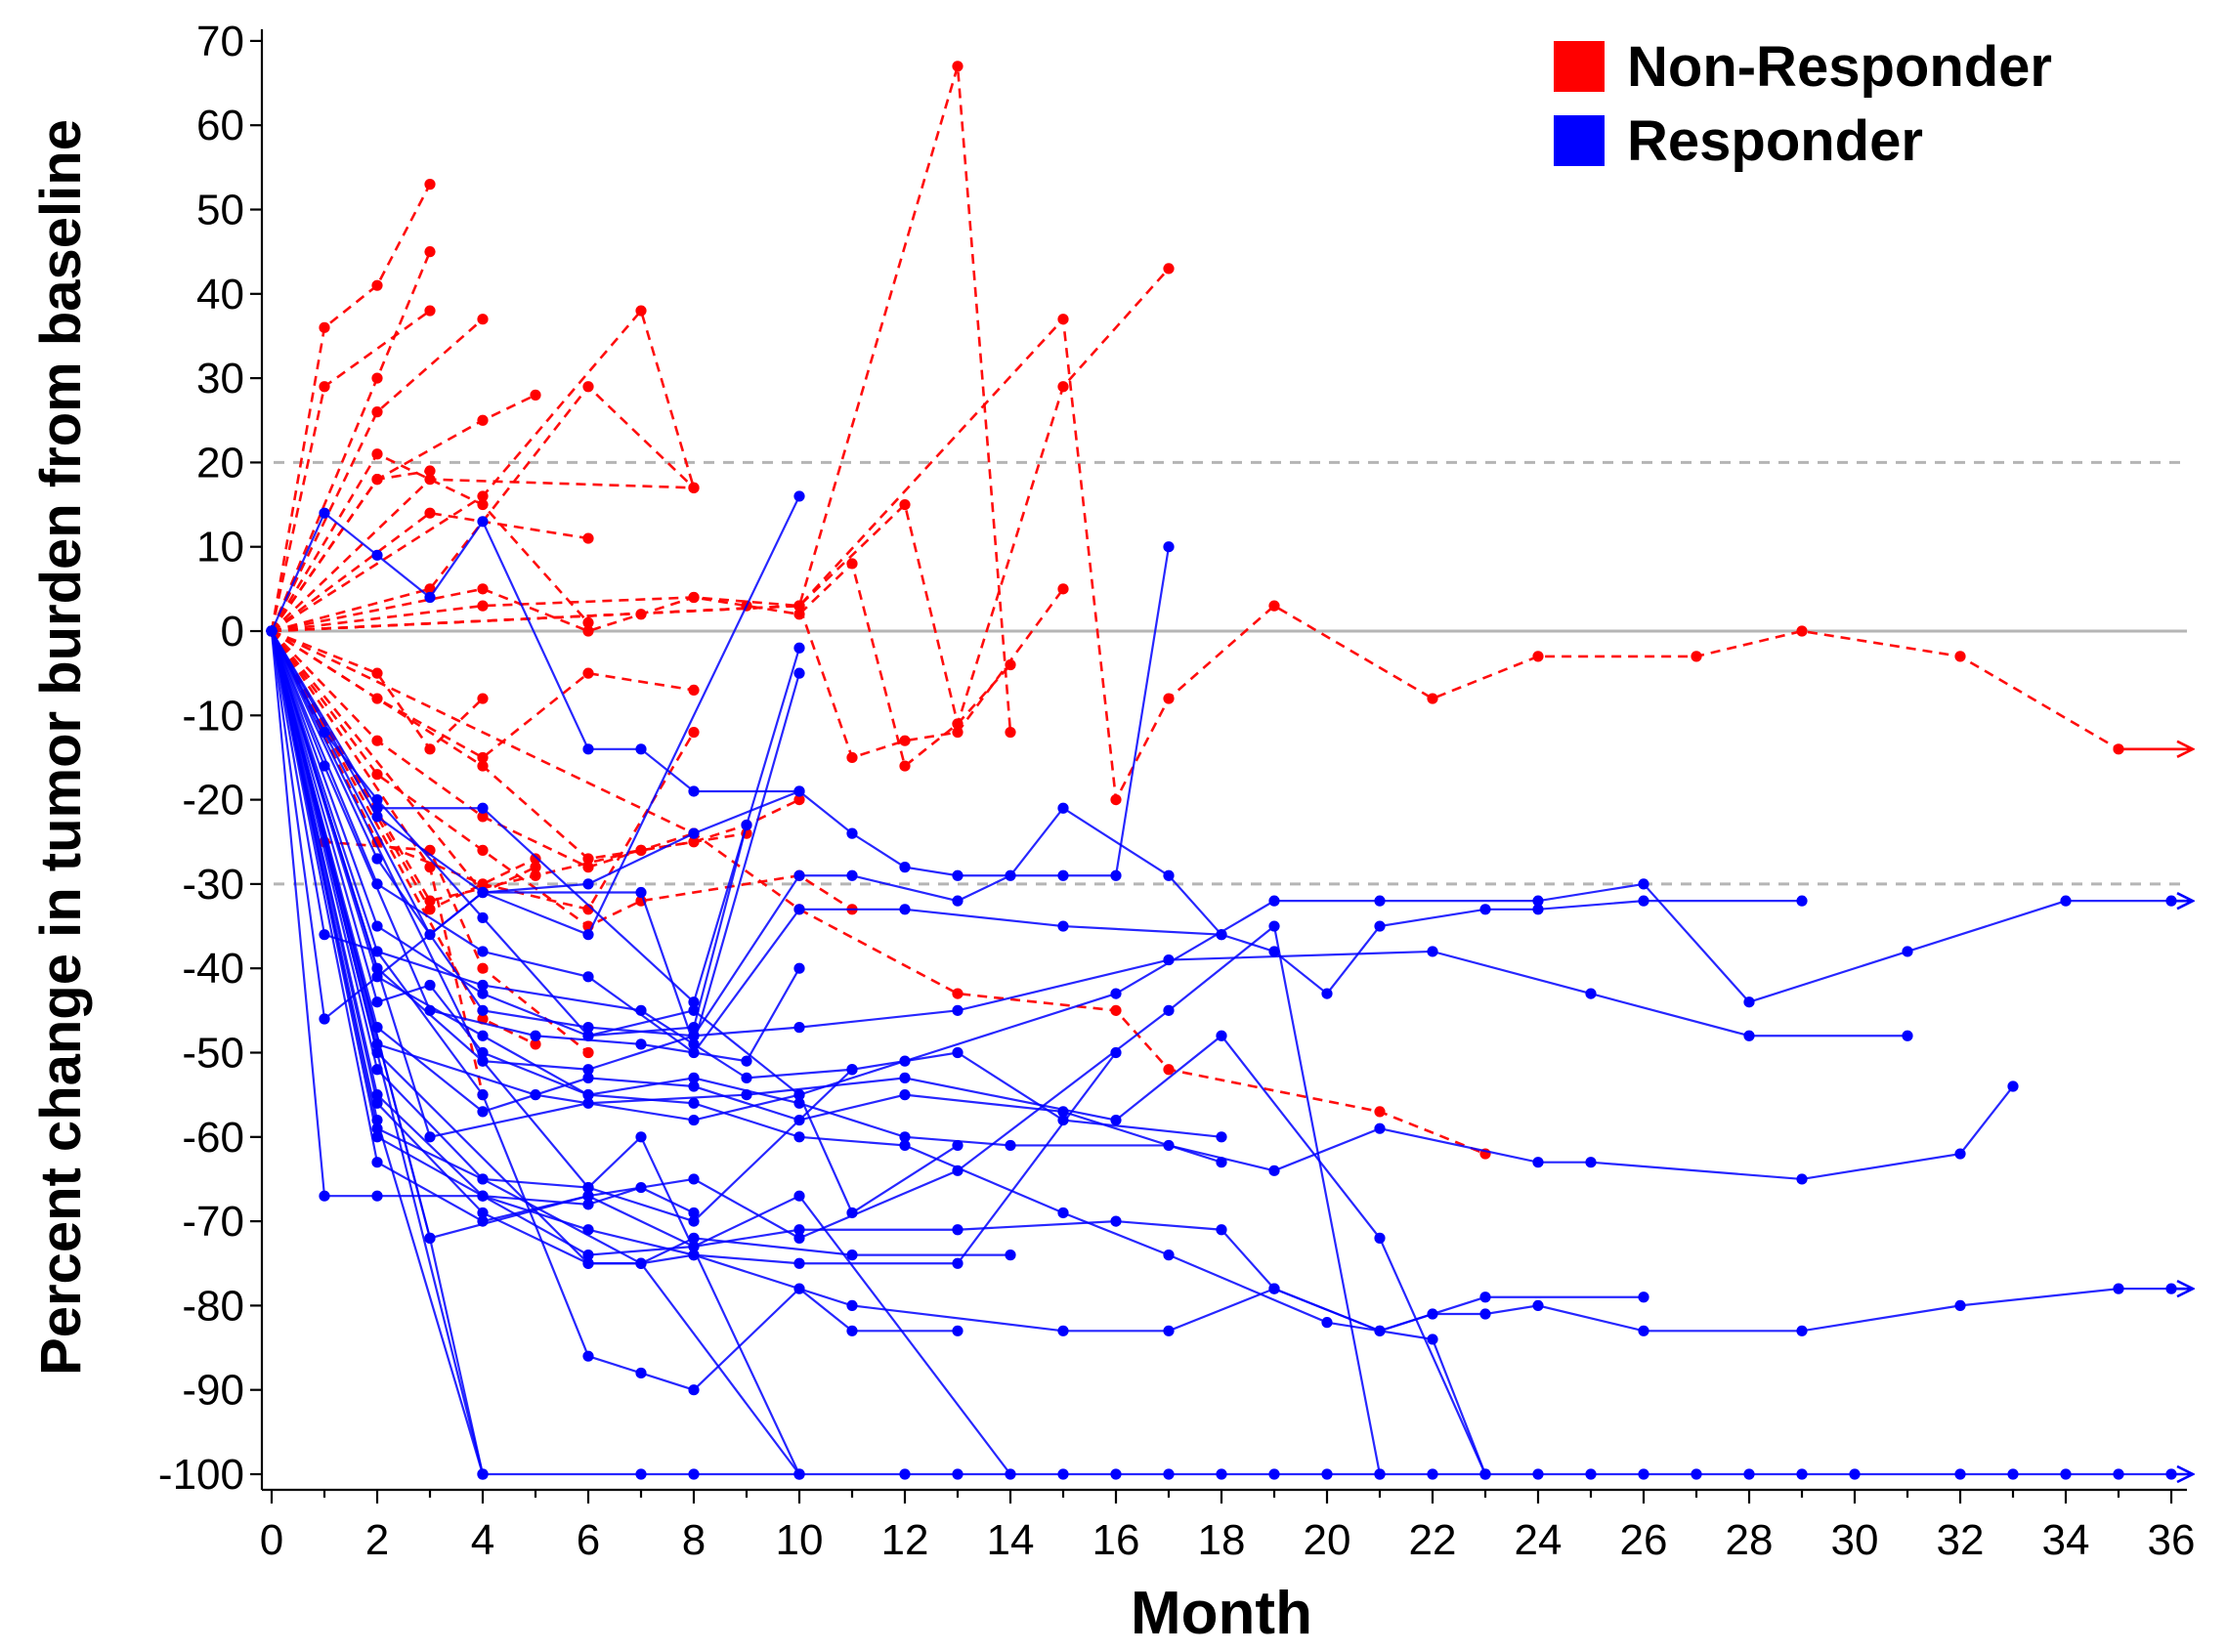  Describe the element at coordinates (2172, 1540) in the screenshot. I see `x-tick-label: 36` at that location.